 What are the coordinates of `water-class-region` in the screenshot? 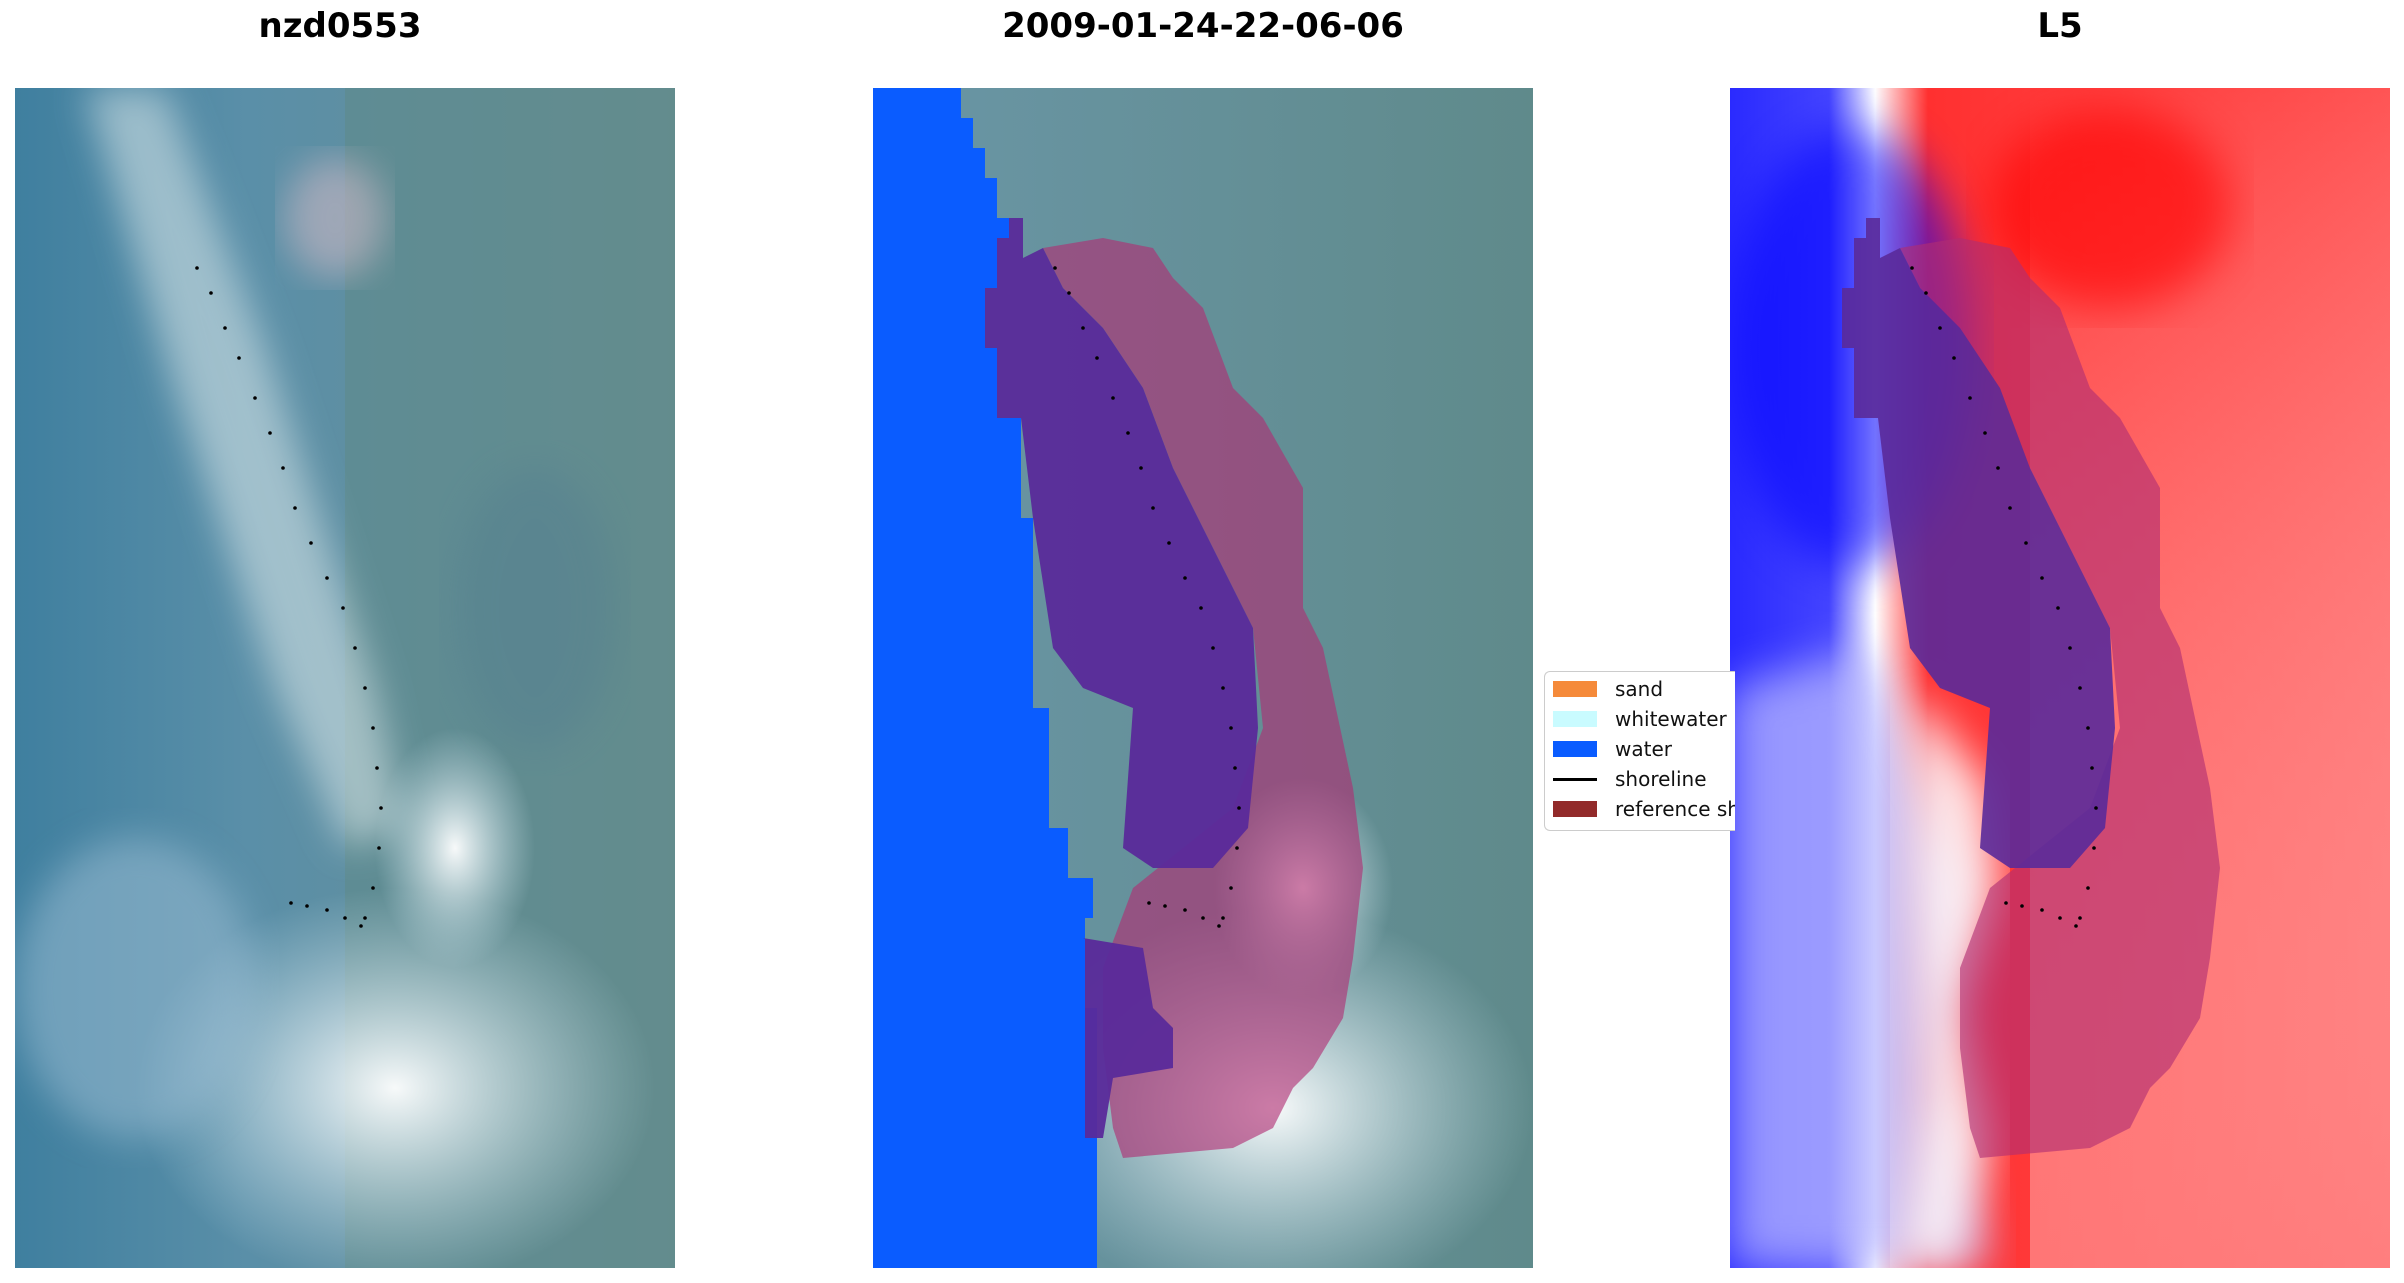 It's located at (985, 678).